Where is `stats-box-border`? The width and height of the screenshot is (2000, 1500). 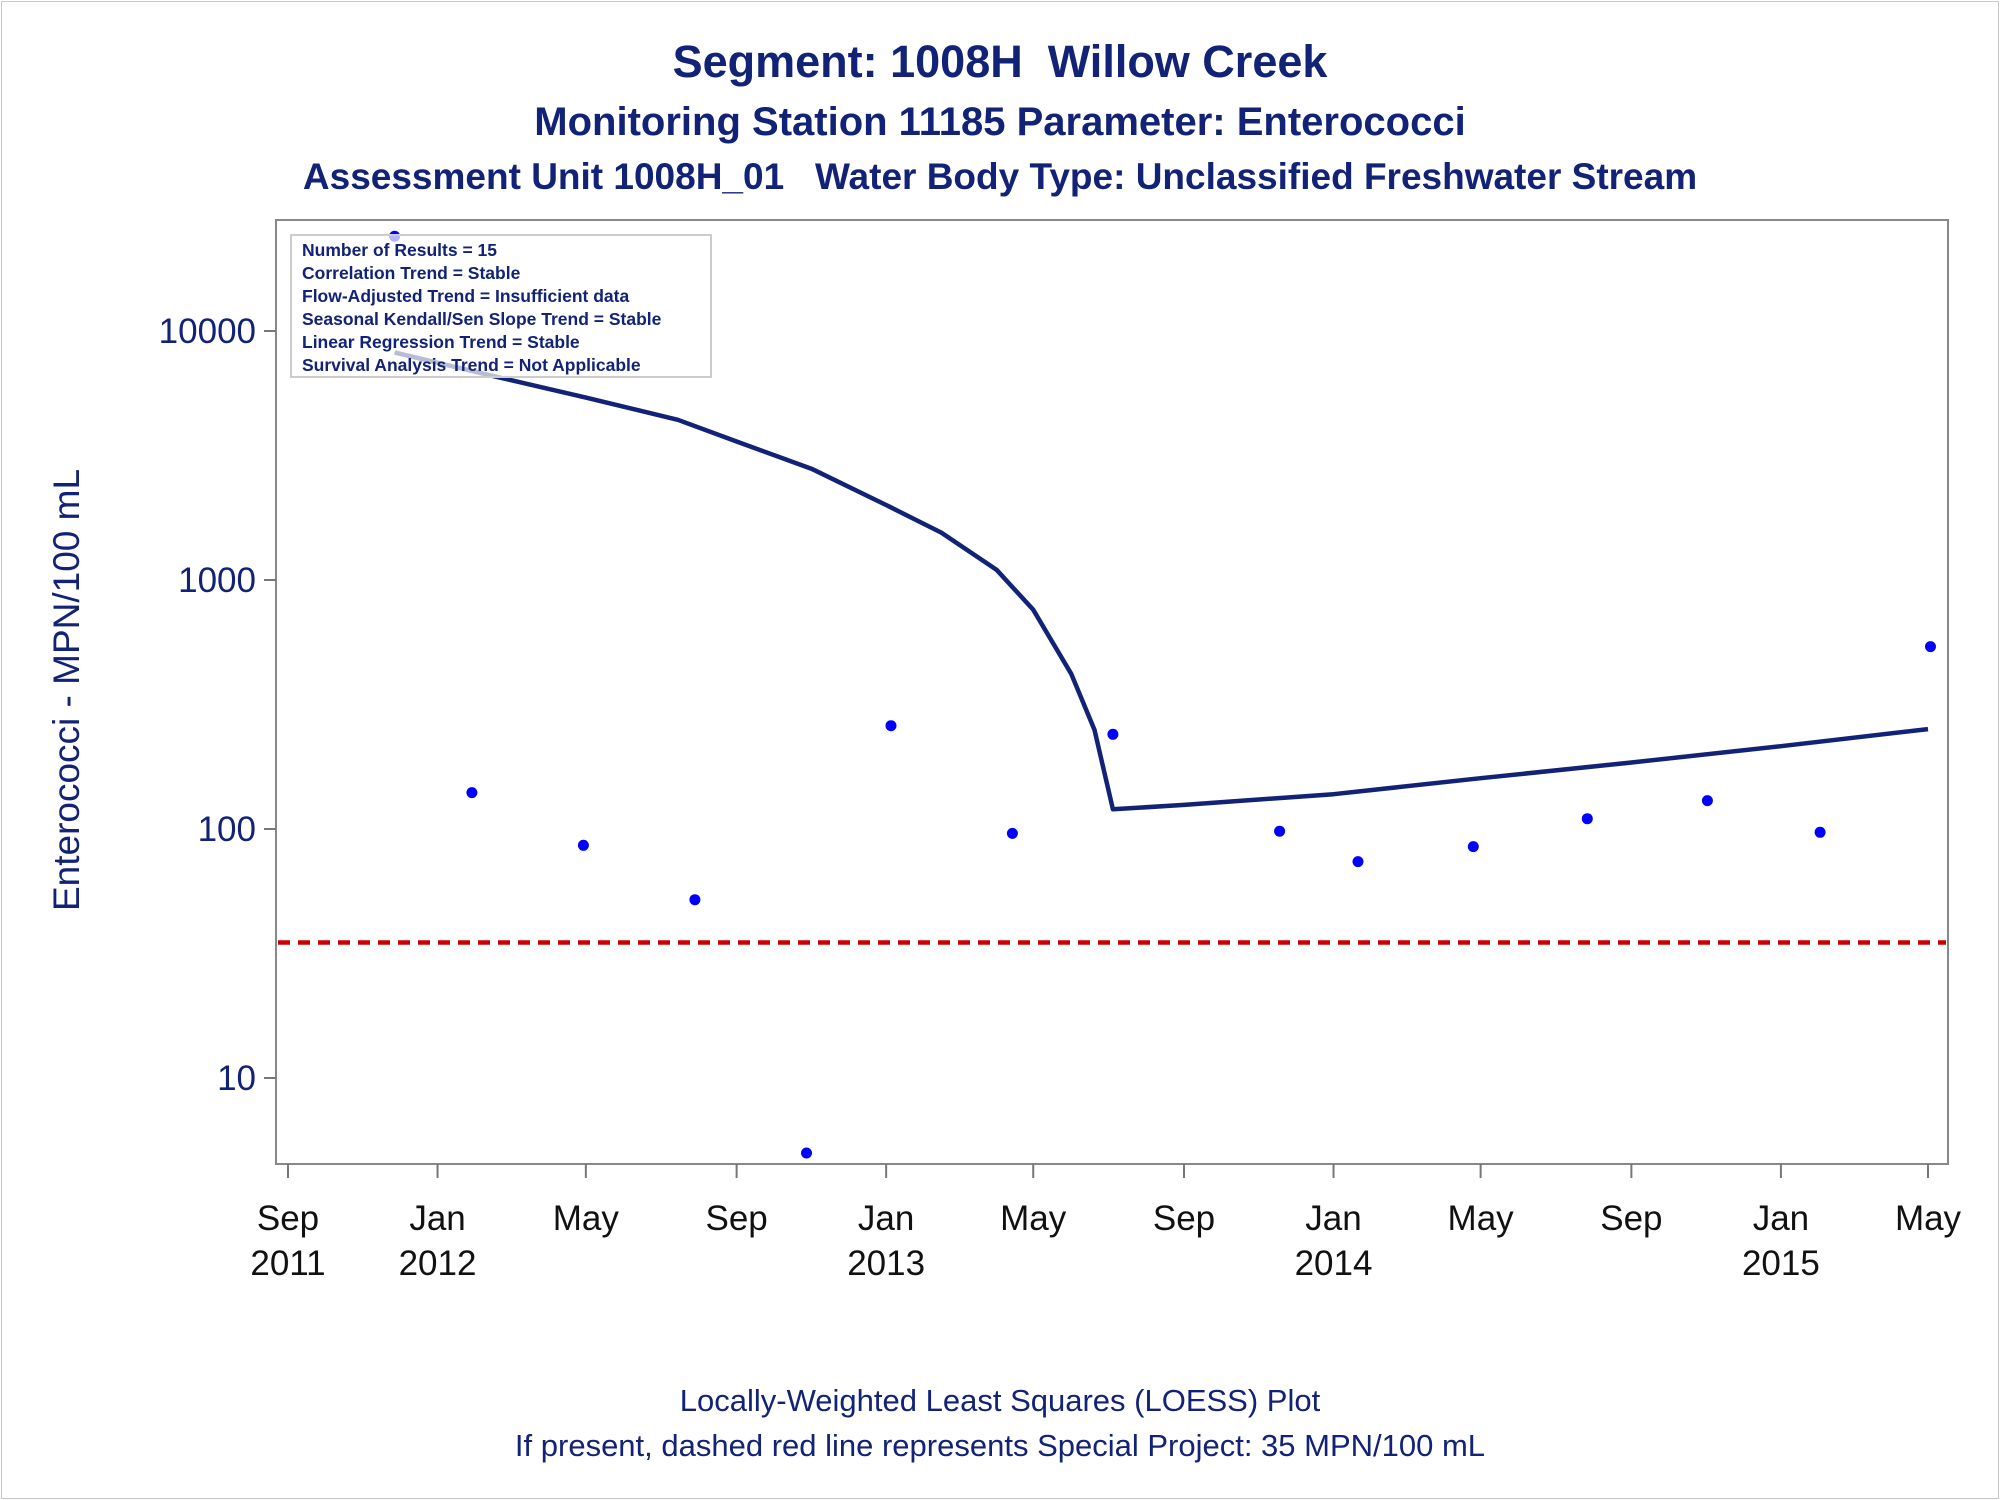
stats-box-border is located at coordinates (501, 306).